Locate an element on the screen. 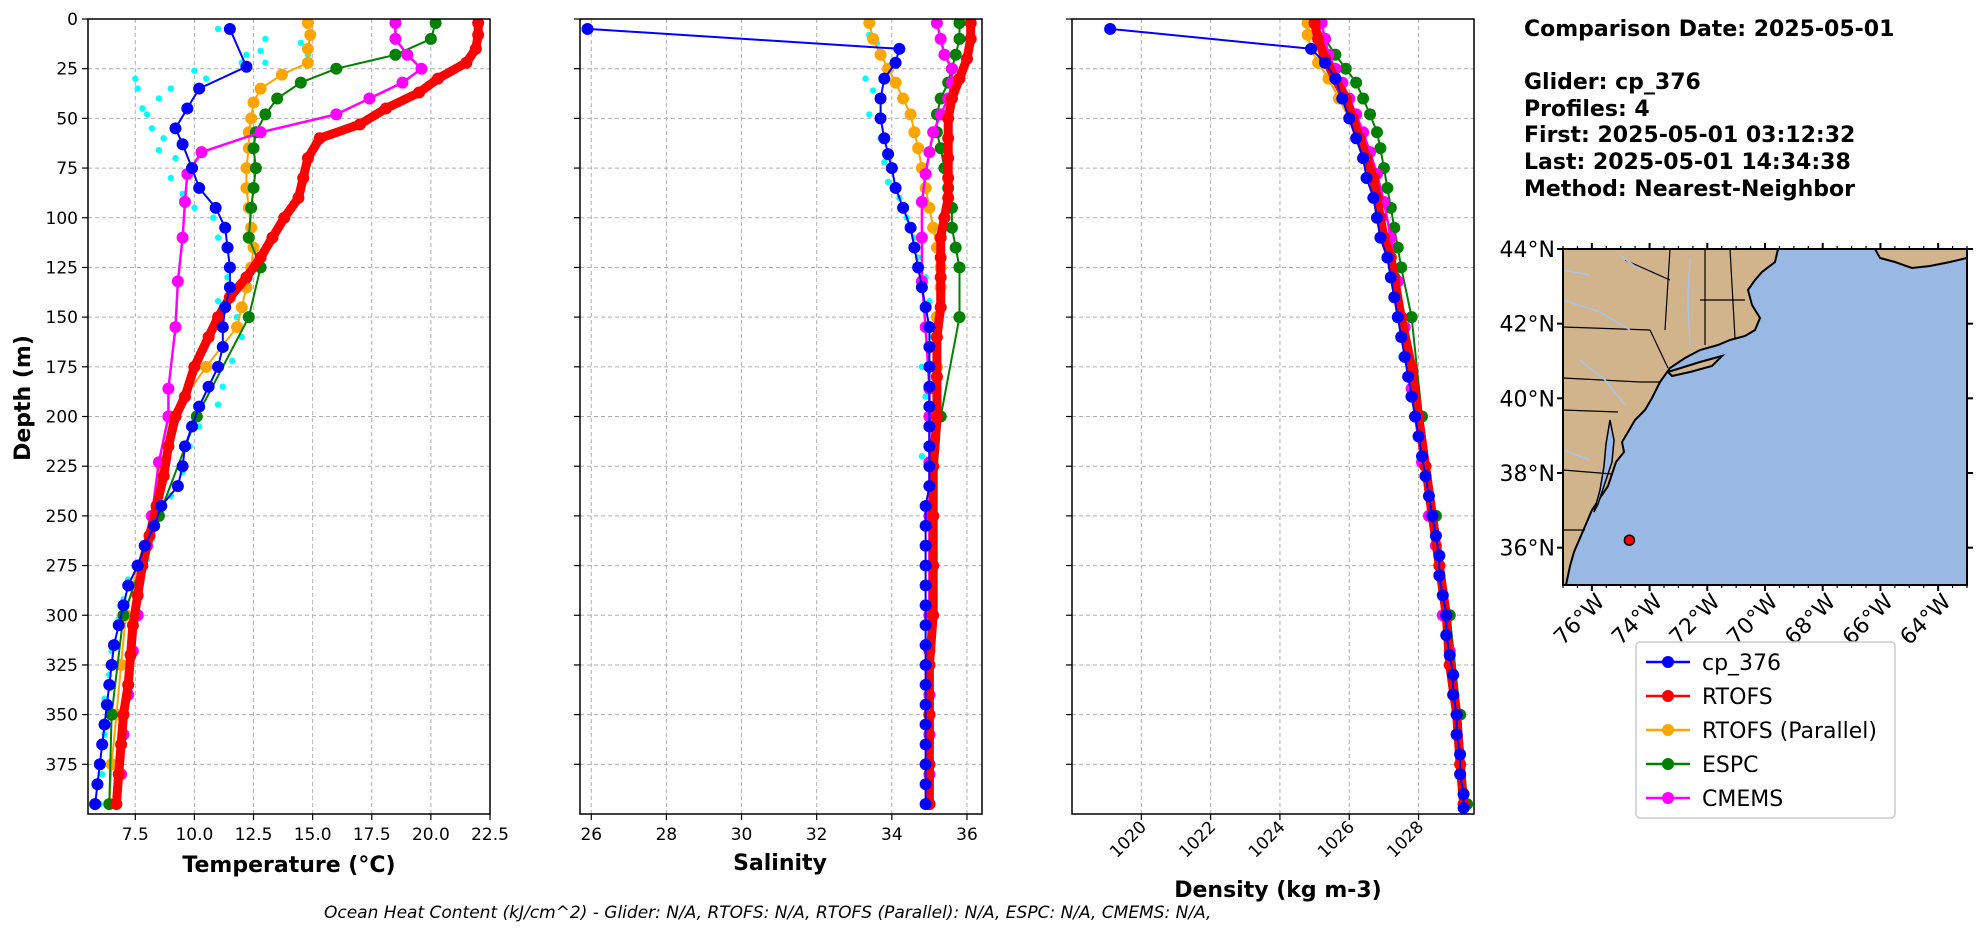 The image size is (1980, 934). x-tick-label: 32 is located at coordinates (817, 835).